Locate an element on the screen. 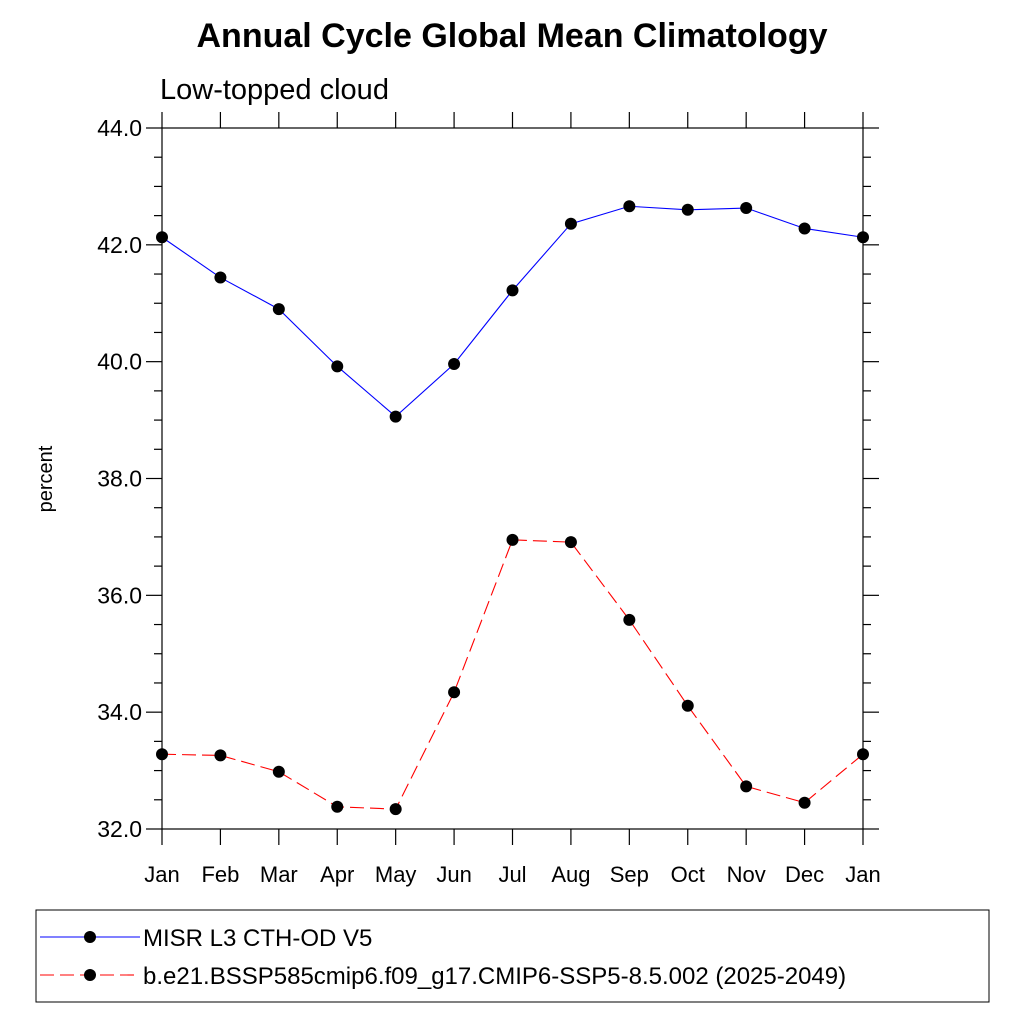 The width and height of the screenshot is (1024, 1024). y-tick-label: 42.0 is located at coordinates (119, 245).